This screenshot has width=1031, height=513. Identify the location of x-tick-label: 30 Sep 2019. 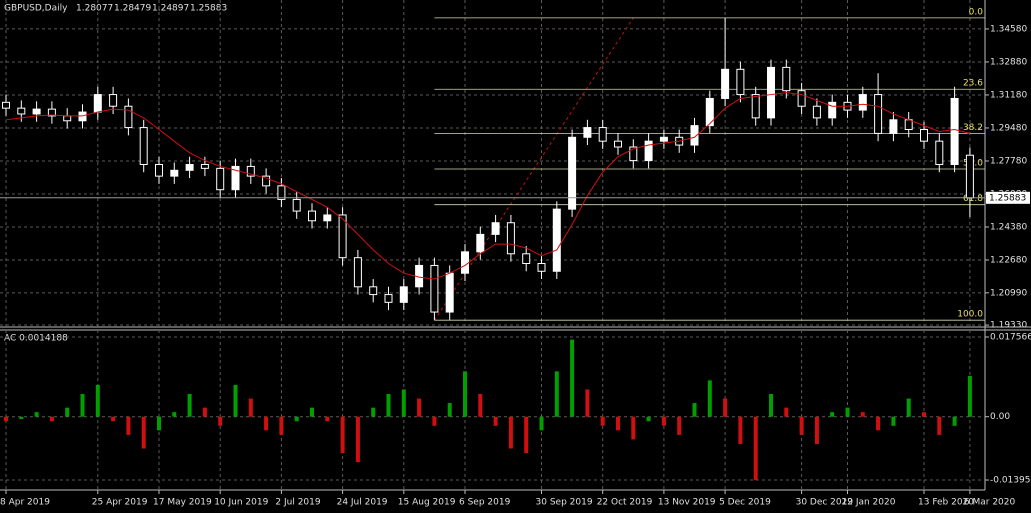
(564, 503).